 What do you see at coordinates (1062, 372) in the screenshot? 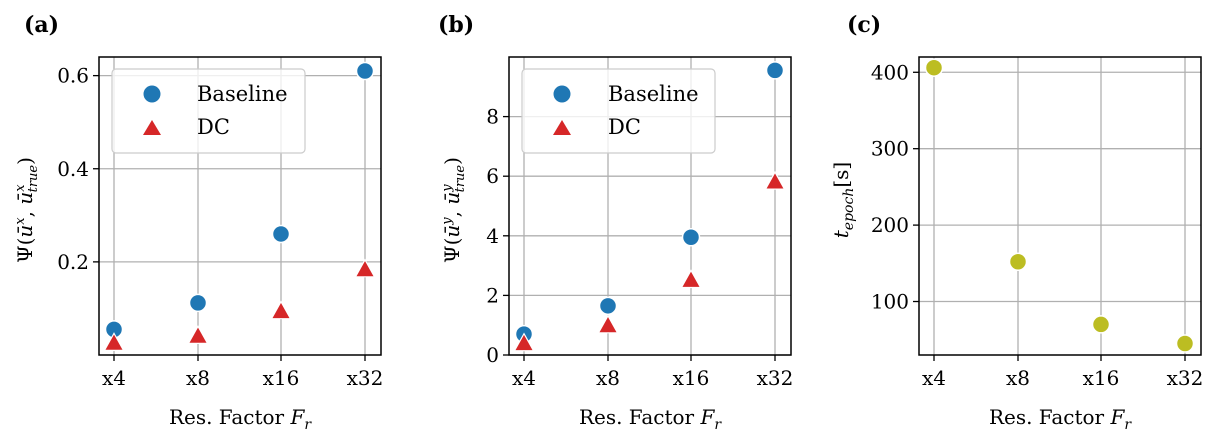
I see `panel-c-xticks: x4 x8 x16 x32` at bounding box center [1062, 372].